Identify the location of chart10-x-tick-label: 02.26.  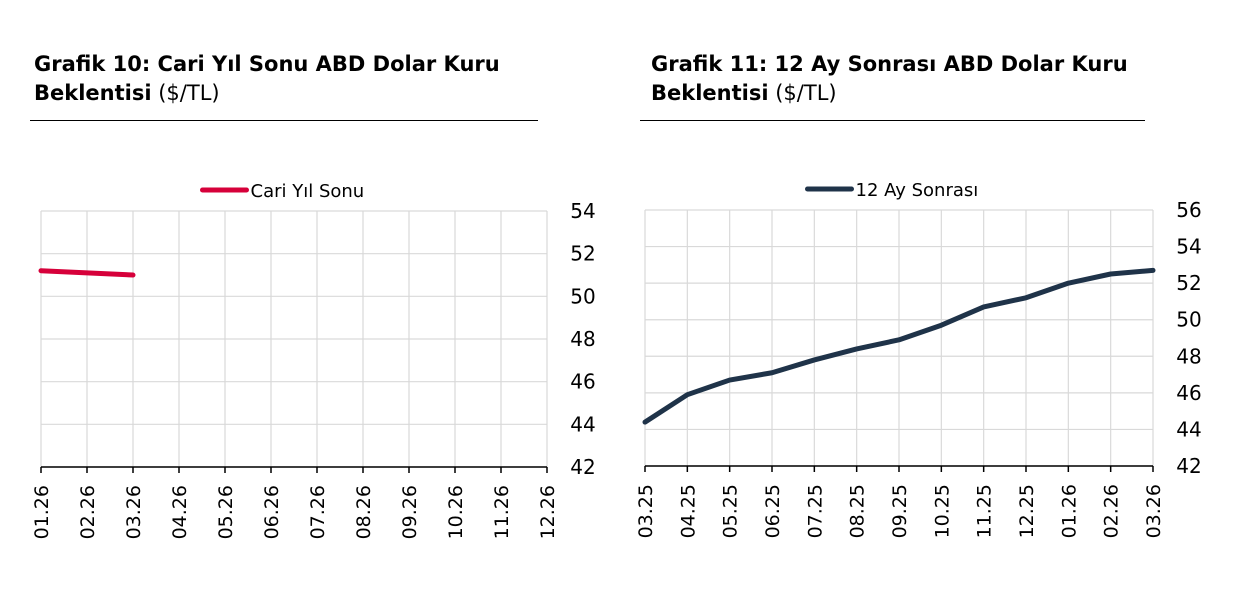
(88, 512).